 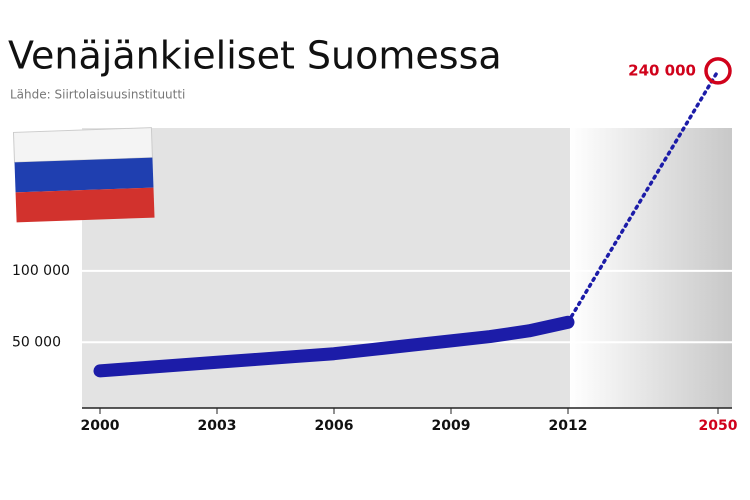 I want to click on value-label: 240 000, so click(x=662, y=70).